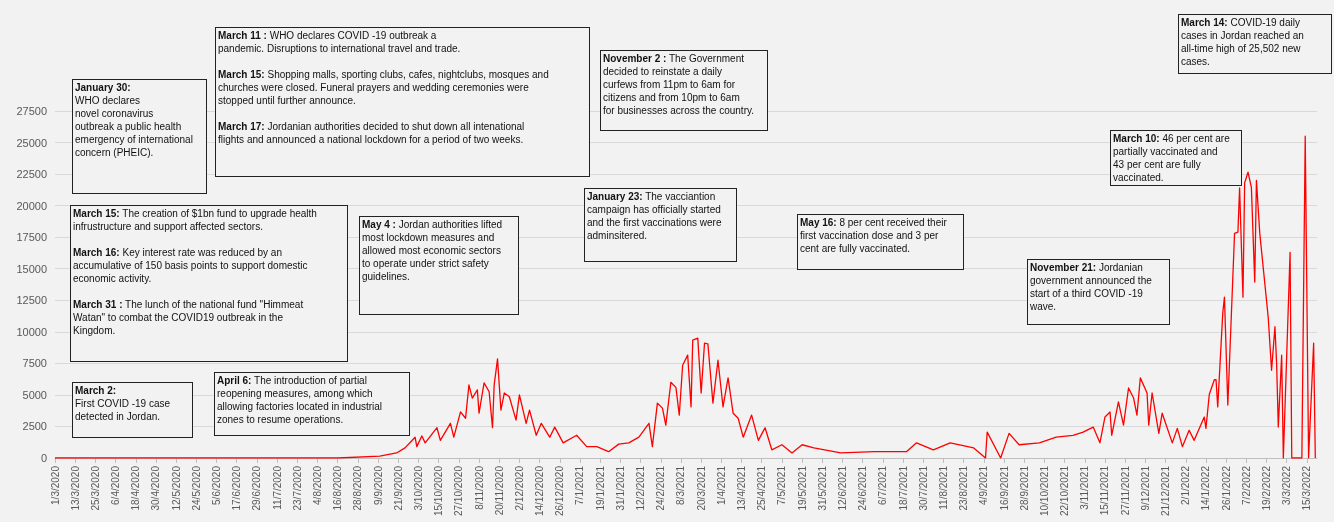 This screenshot has height=522, width=1334. I want to click on x-tick-label: 20/3/2021, so click(701, 488).